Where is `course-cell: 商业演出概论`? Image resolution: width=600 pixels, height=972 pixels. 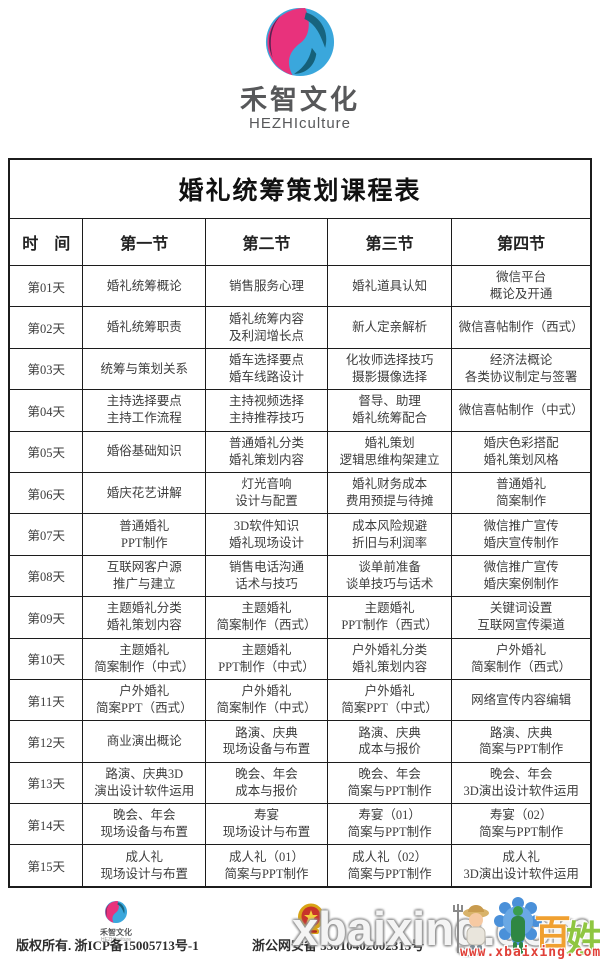 course-cell: 商业演出概论 is located at coordinates (144, 741).